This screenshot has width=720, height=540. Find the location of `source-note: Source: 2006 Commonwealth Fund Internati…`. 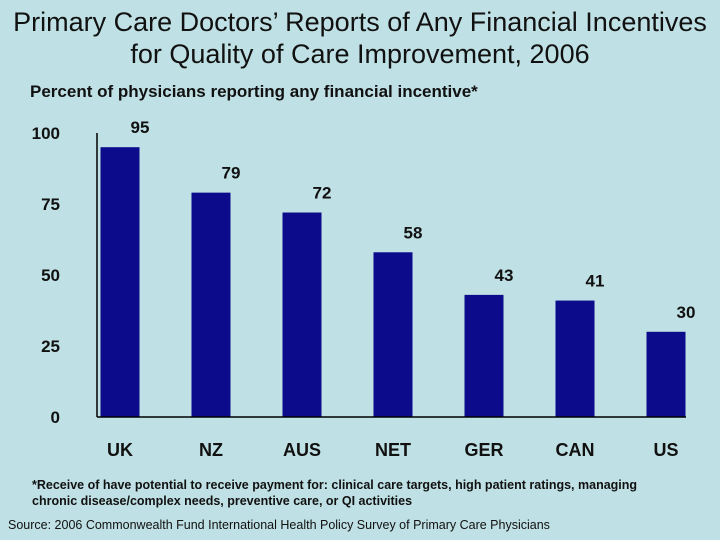

source-note: Source: 2006 Commonwealth Fund Internati… is located at coordinates (279, 525).